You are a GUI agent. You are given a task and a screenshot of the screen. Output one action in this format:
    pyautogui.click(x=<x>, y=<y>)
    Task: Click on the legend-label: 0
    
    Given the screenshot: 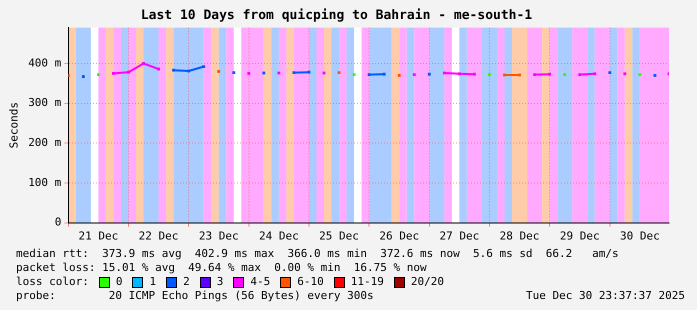 What is the action you would take?
    pyautogui.click(x=119, y=282)
    